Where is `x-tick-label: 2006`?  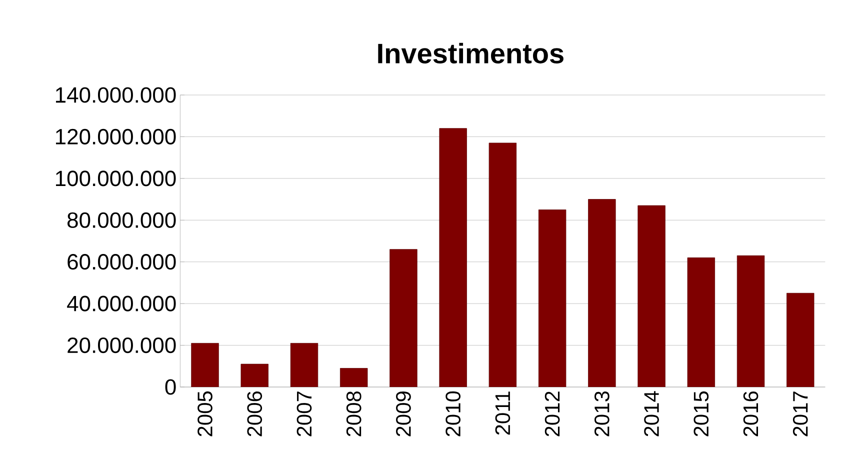
x-tick-label: 2006 is located at coordinates (254, 413).